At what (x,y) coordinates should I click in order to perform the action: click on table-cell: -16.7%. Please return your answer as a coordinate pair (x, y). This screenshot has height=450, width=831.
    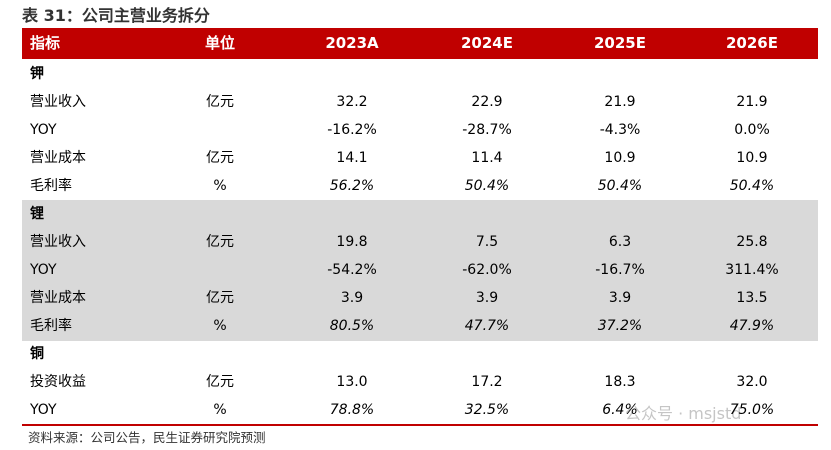
    Looking at the image, I should click on (620, 270).